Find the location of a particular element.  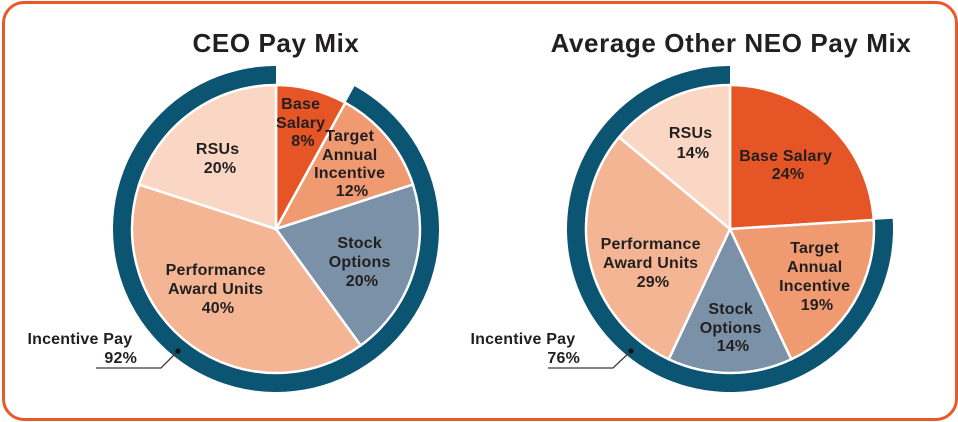

neo-slice-base-salary is located at coordinates (801, 157).